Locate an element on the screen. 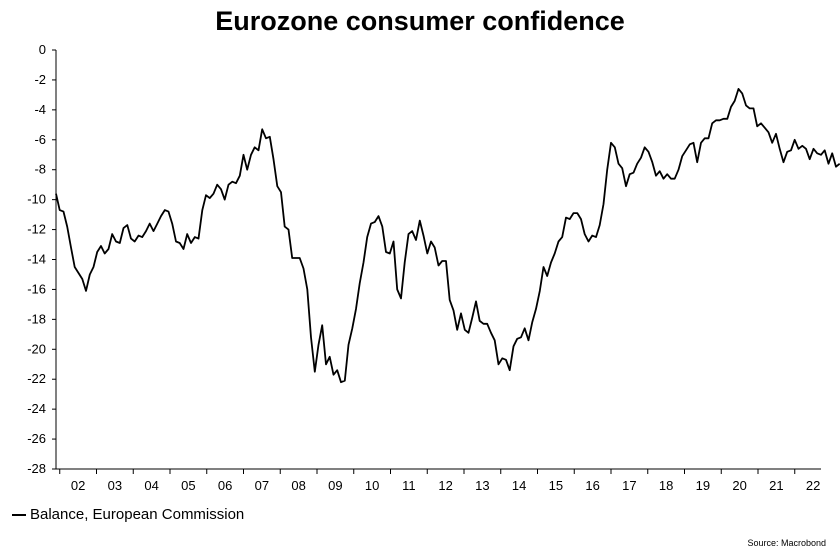  x-tick-label: 07 is located at coordinates (262, 485).